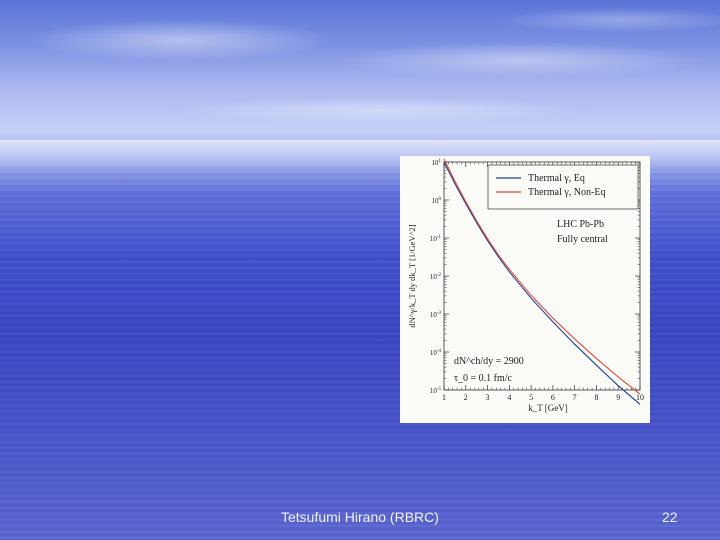 Image resolution: width=720 pixels, height=540 pixels. Describe the element at coordinates (360, 517) in the screenshot. I see `footer-author: Tetsufumi Hirano (RBRC)` at that location.